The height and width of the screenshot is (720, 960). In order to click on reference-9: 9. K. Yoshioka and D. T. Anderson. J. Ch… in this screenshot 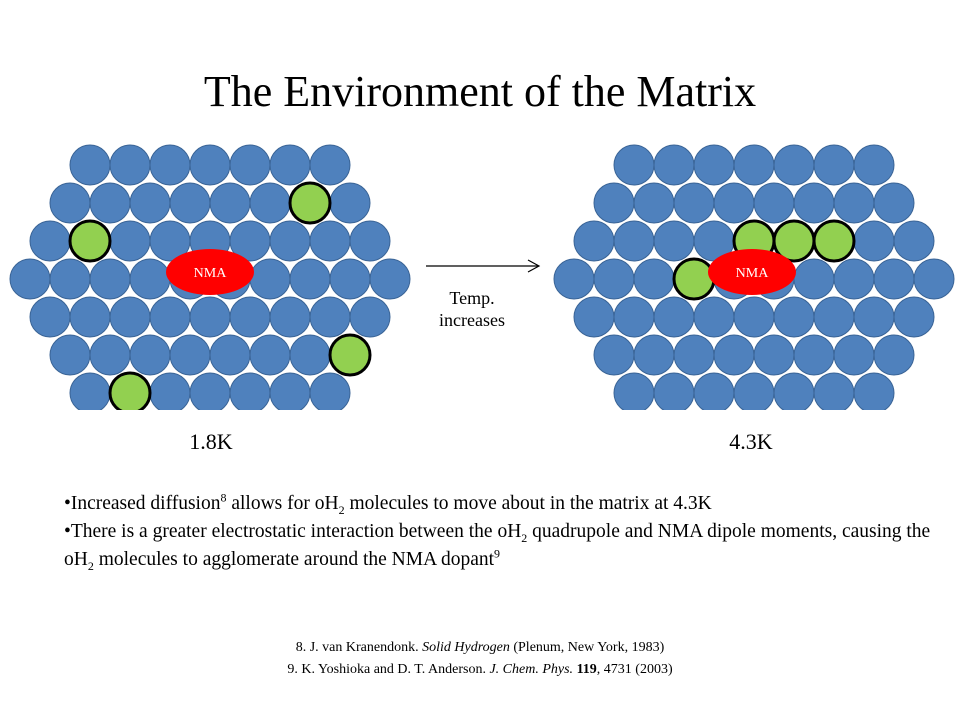, I will do `click(480, 669)`.